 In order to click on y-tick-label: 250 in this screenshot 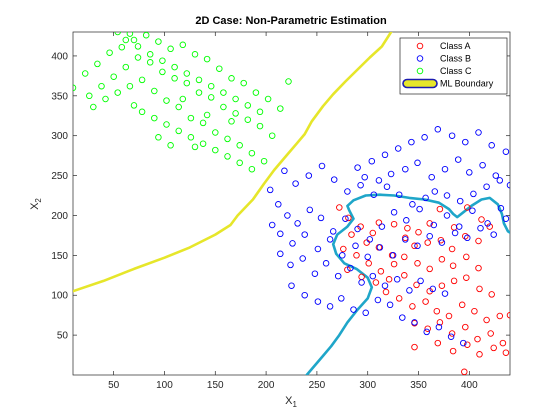, I will do `click(59, 176)`.